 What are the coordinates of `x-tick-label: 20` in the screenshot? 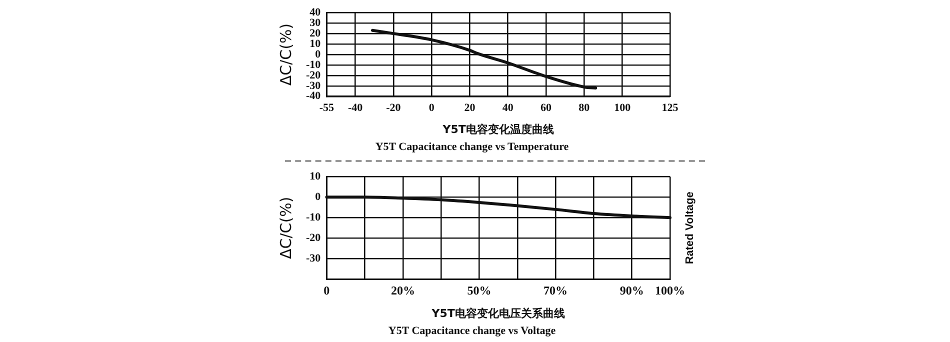 It's located at (470, 108).